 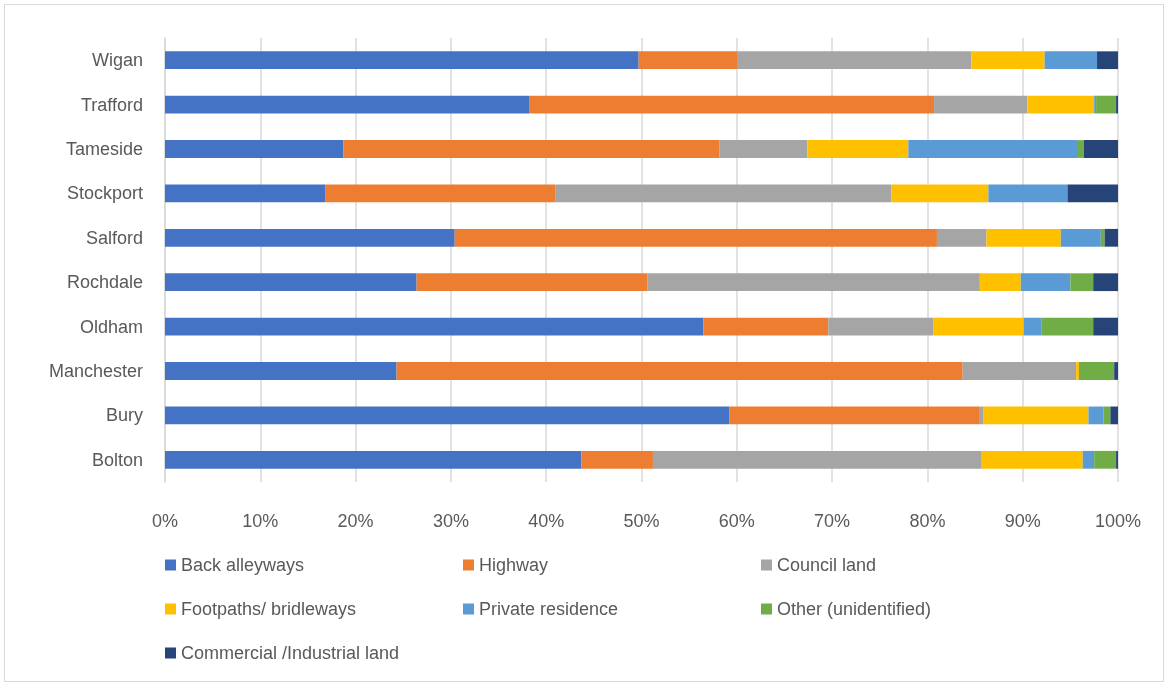 I want to click on y-tick-label: Trafford, so click(x=111, y=104).